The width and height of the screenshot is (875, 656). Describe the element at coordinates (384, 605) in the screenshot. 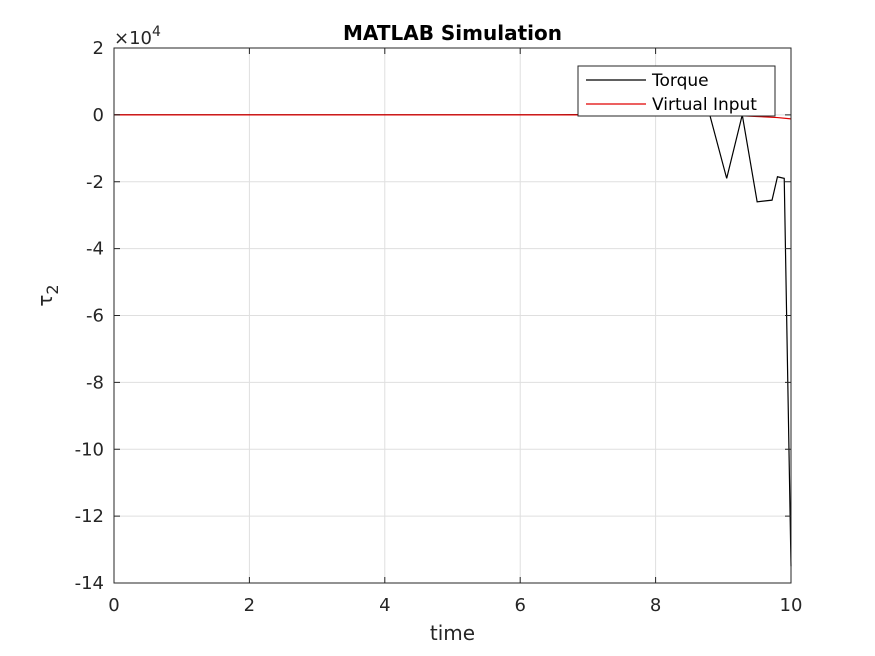

I see `x-tick-label: 4` at that location.